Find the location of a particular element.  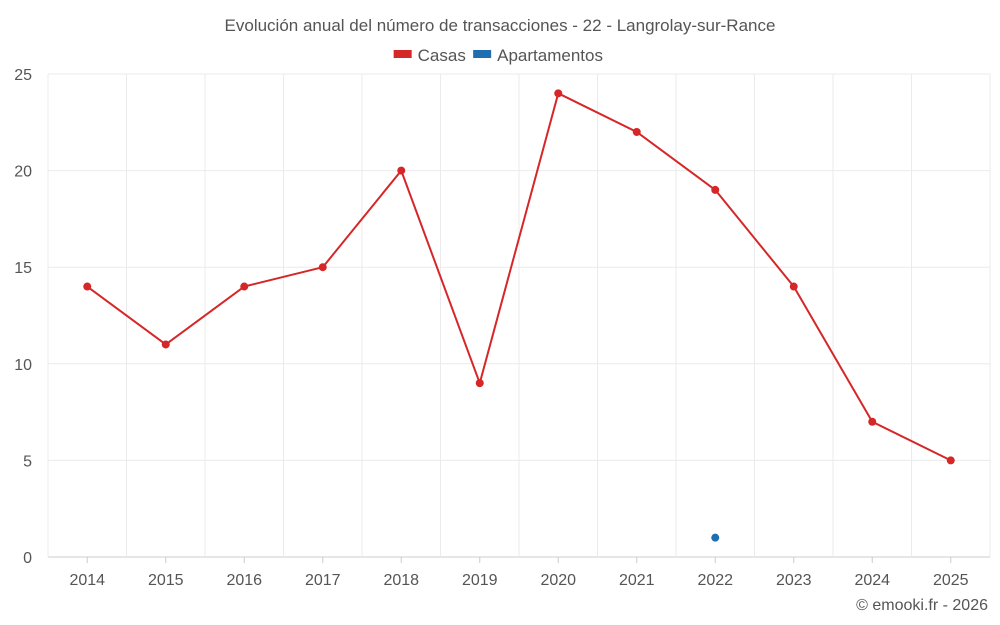

x-tick-label: 2018 is located at coordinates (401, 580).